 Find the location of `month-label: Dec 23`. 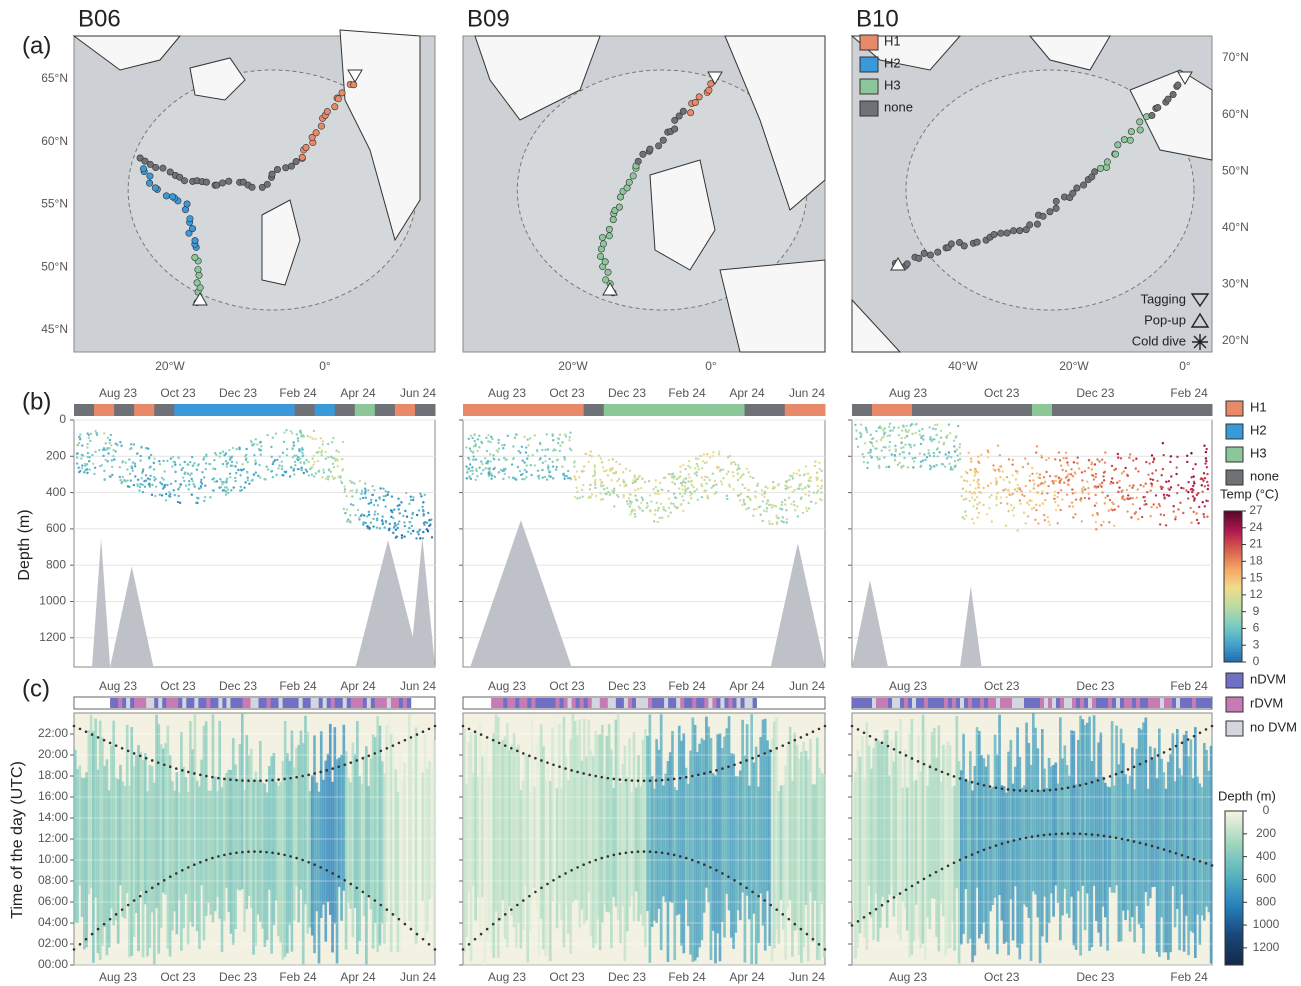

month-label: Dec 23 is located at coordinates (627, 977).